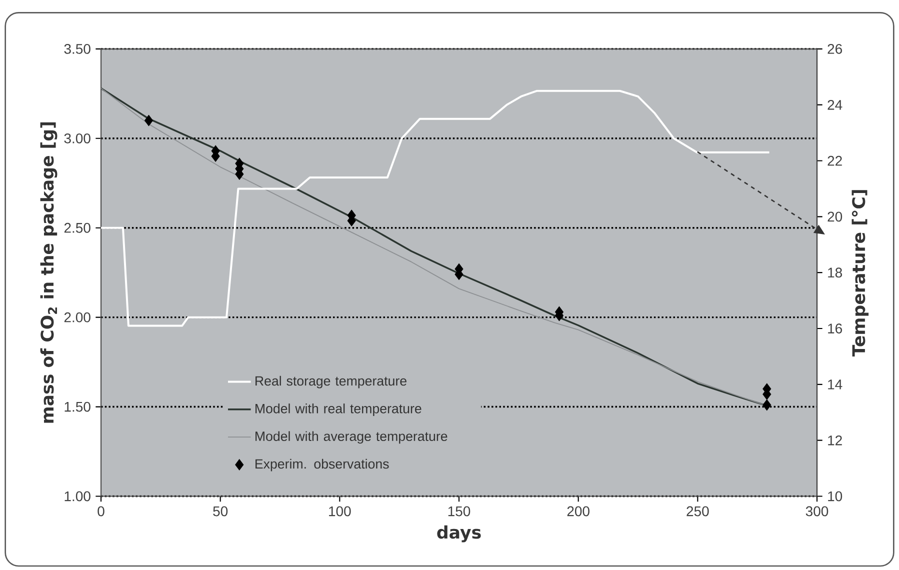  What do you see at coordinates (697, 511) in the screenshot?
I see `x-tick-label: 250` at bounding box center [697, 511].